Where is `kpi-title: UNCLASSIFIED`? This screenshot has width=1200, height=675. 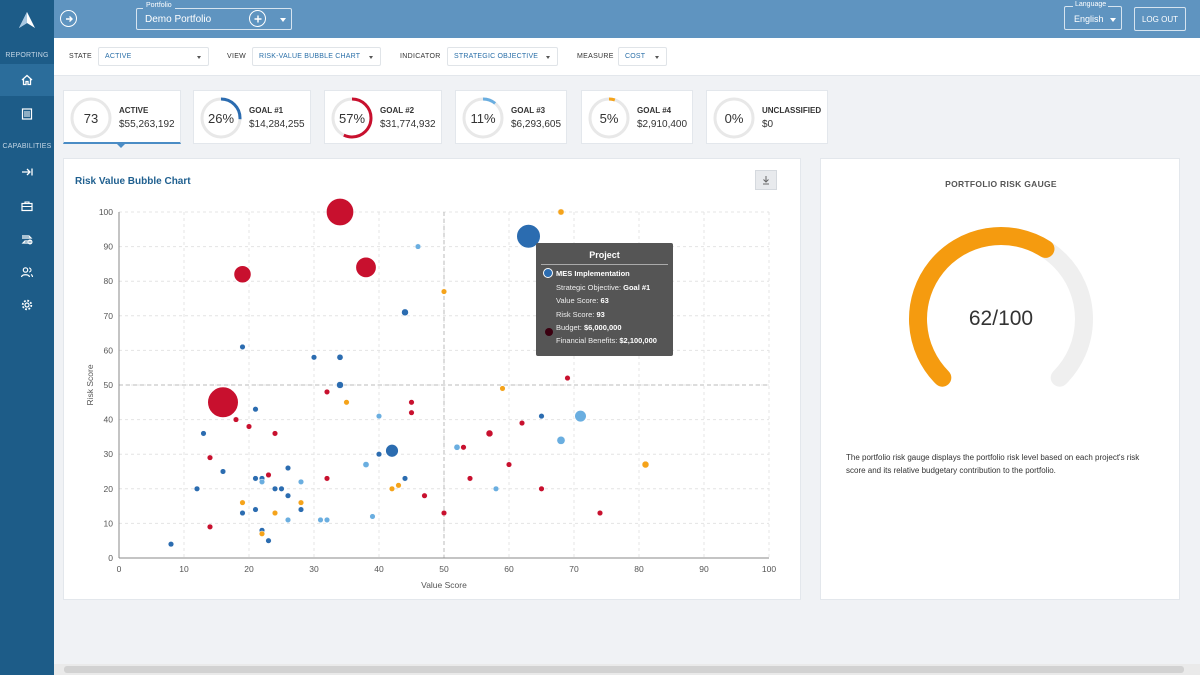
kpi-title: UNCLASSIFIED is located at coordinates (792, 110).